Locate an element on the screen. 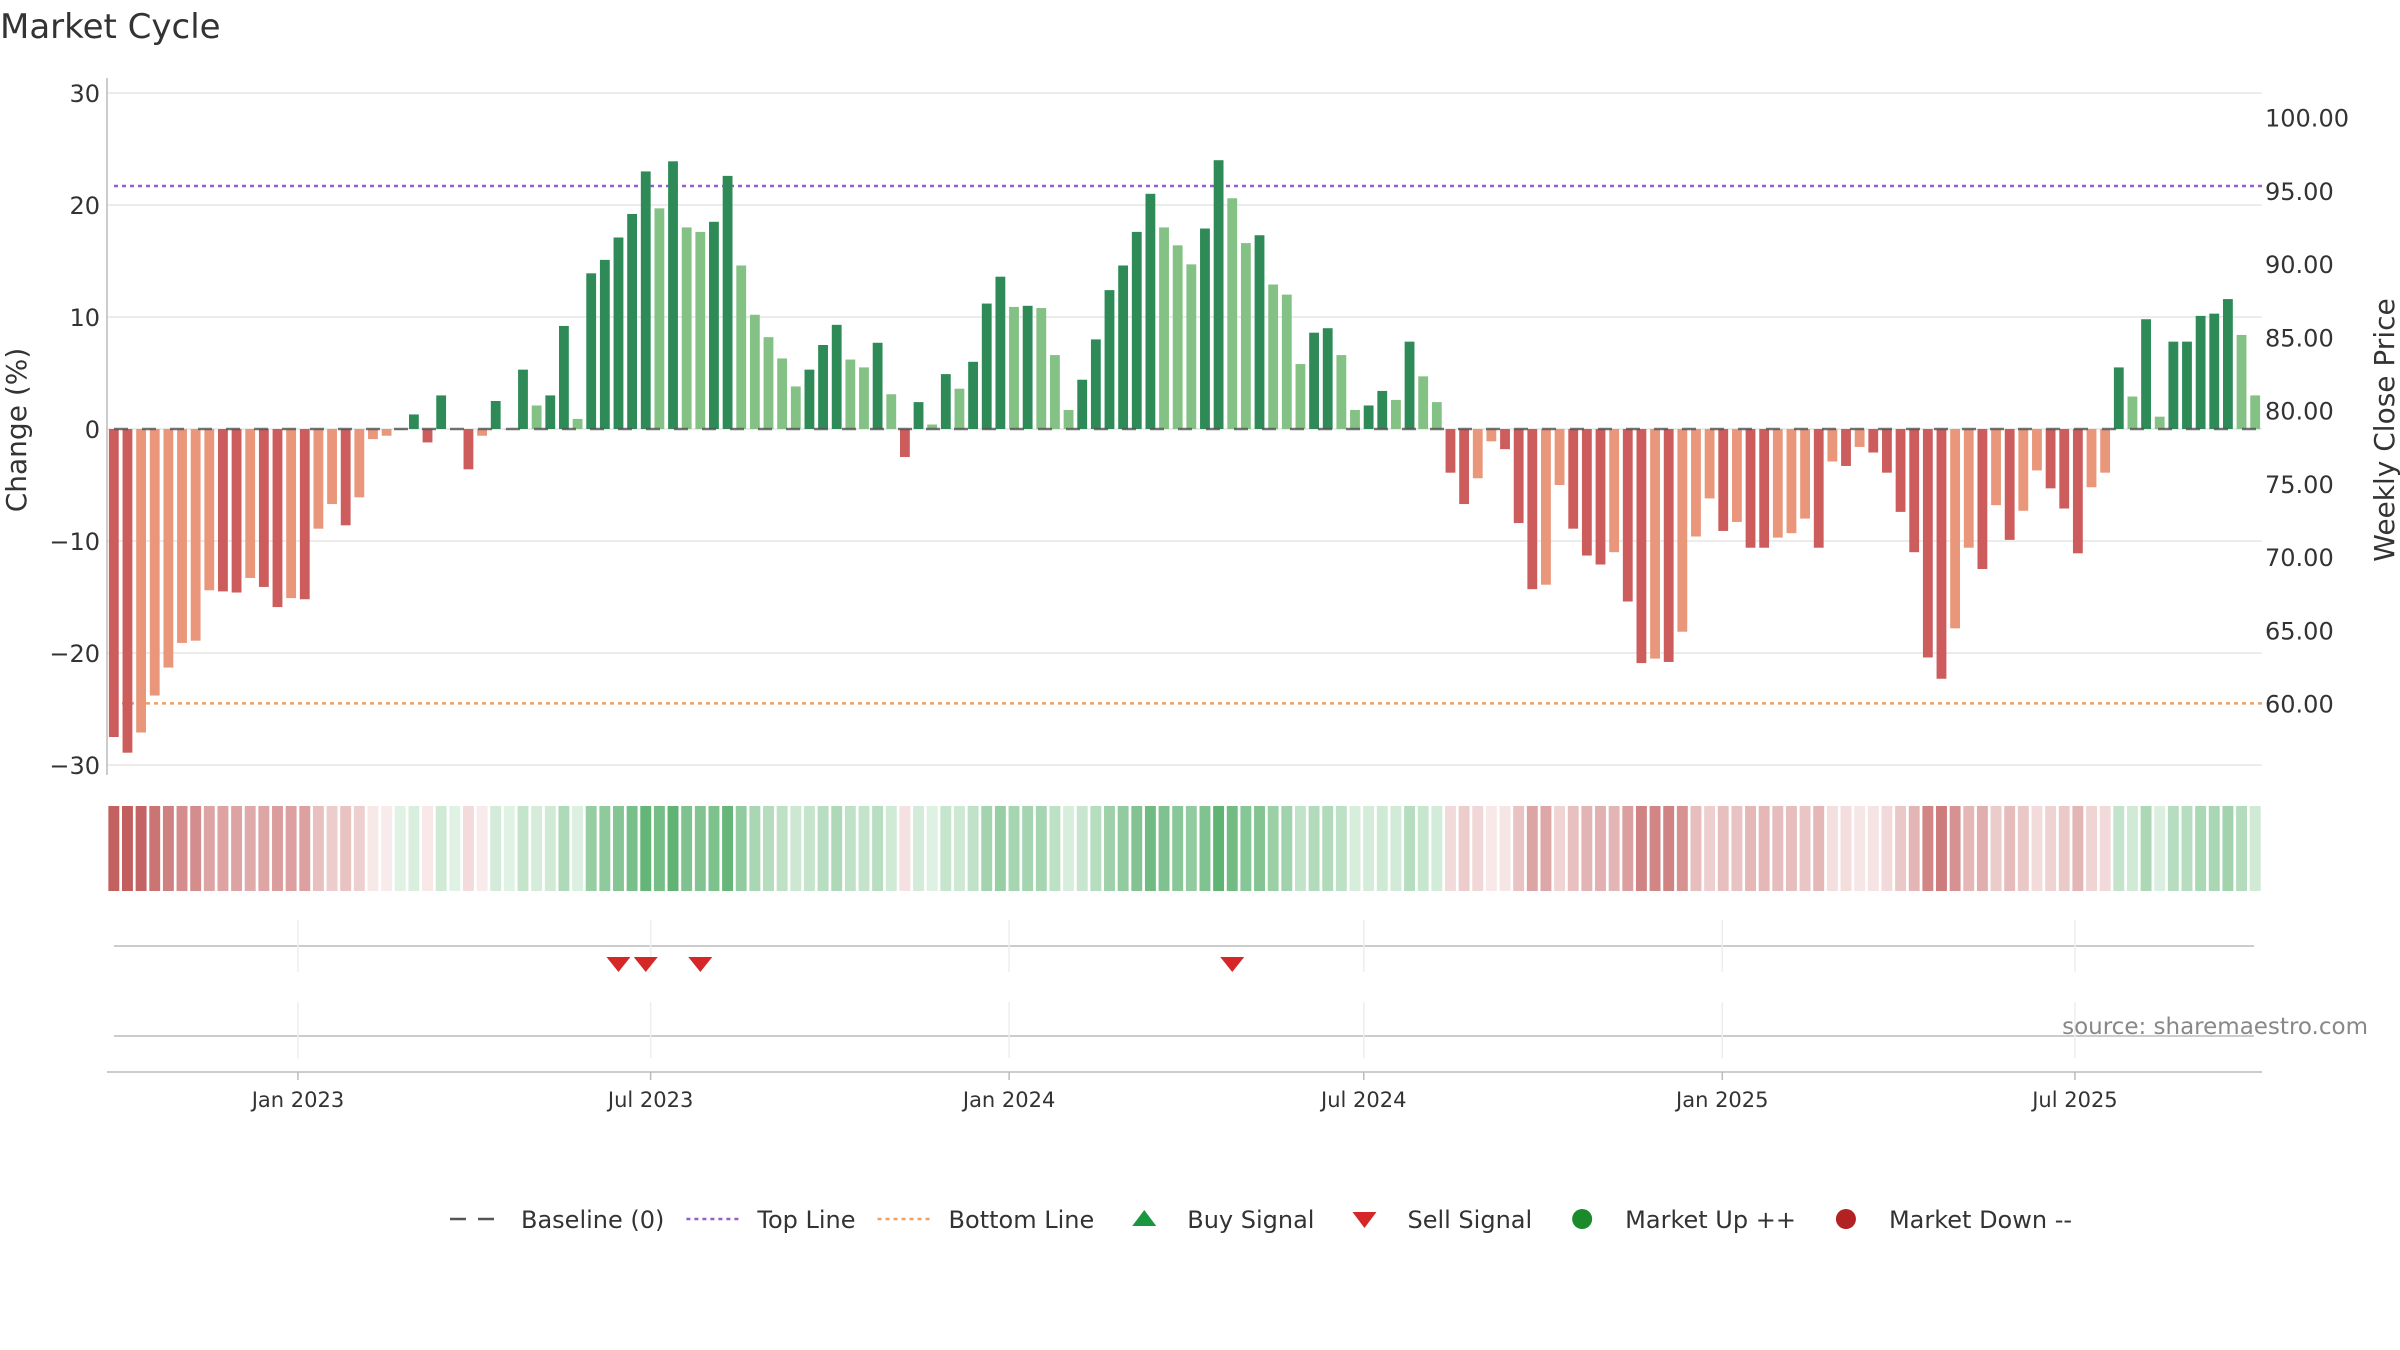 This screenshot has width=2400, height=1350. x-tick-label: Jan 2025 is located at coordinates (1721, 1100).